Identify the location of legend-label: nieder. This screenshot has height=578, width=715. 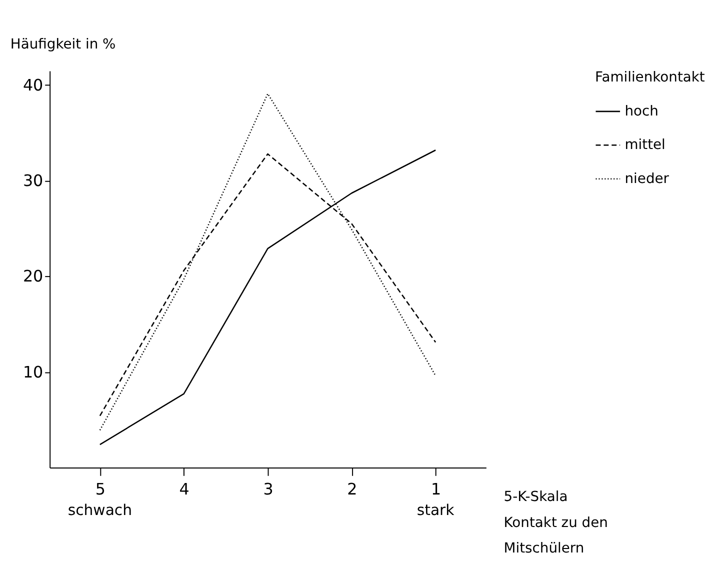
(647, 178).